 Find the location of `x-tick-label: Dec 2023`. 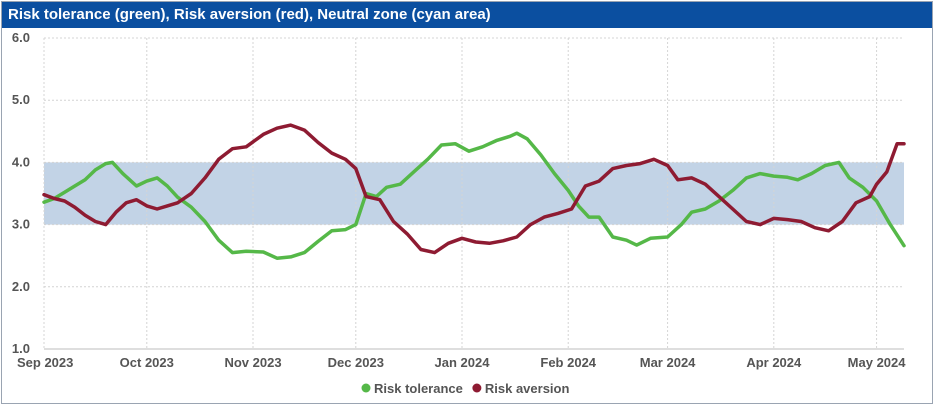

x-tick-label: Dec 2023 is located at coordinates (356, 362).